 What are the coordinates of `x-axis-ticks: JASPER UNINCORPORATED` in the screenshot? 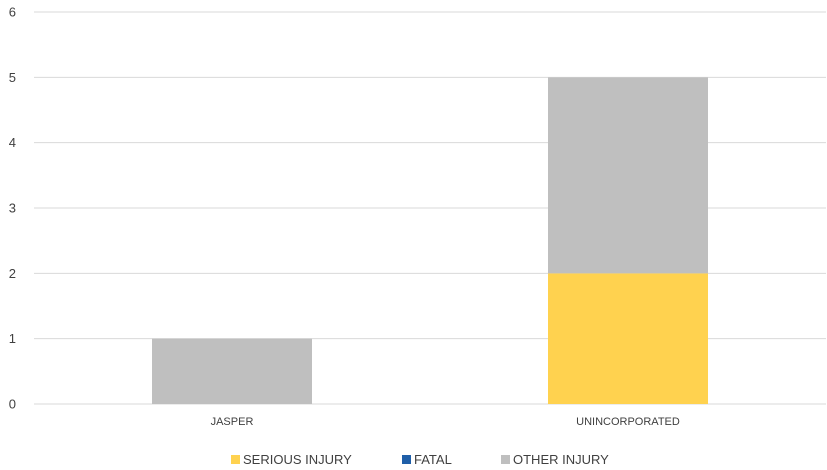 It's located at (445, 422).